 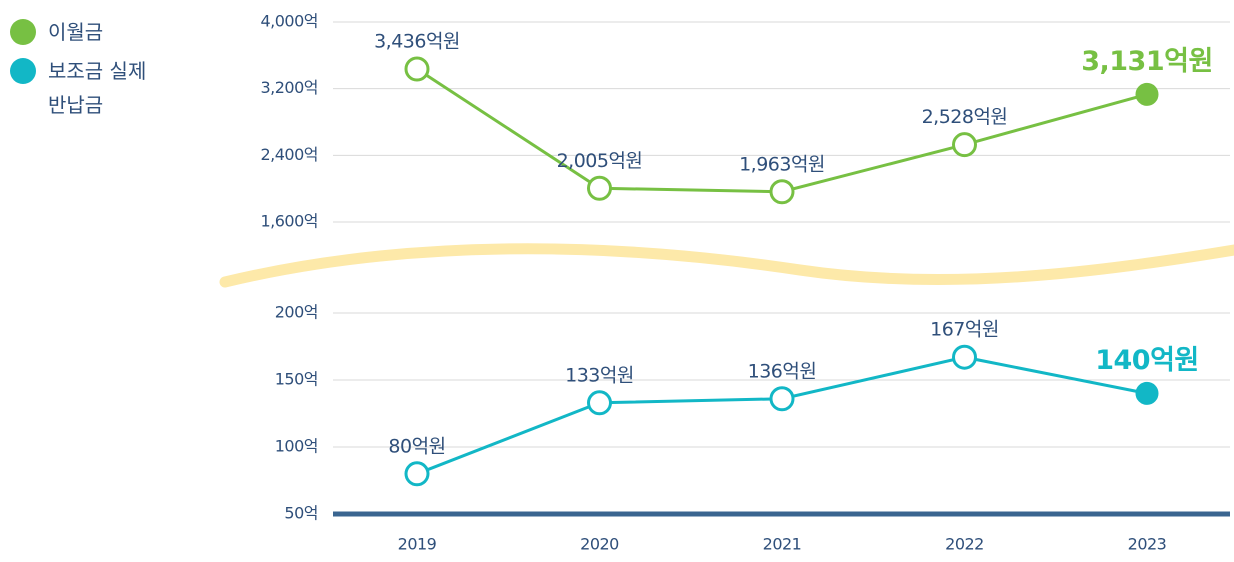 I want to click on data-label: 167억원, so click(x=964, y=330).